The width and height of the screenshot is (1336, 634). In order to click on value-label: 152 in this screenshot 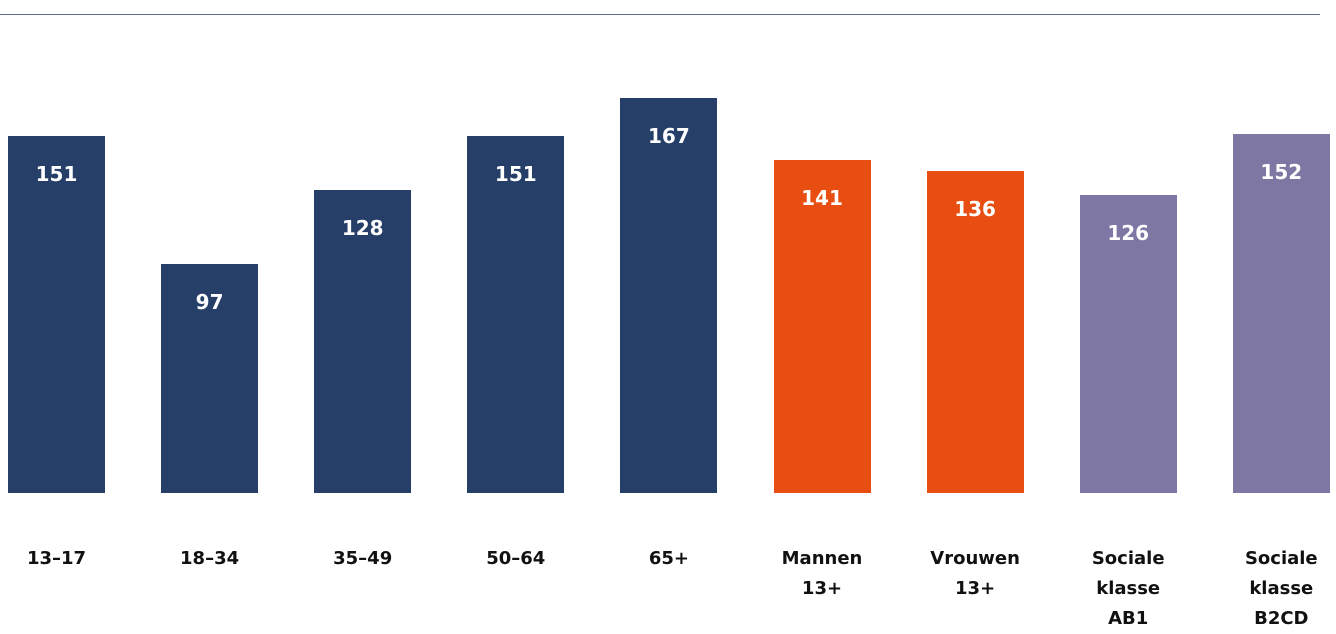, I will do `click(1281, 171)`.